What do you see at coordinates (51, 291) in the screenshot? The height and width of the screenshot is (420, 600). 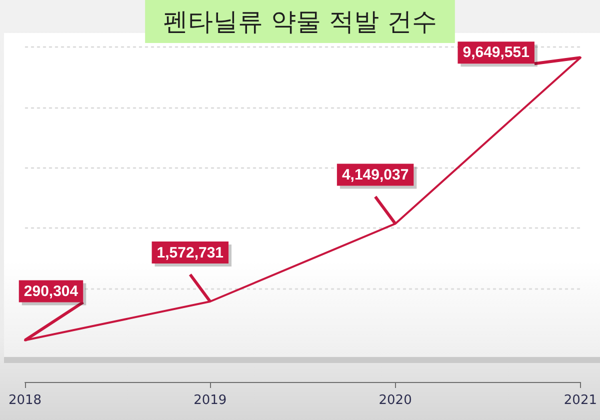 I see `data-label: 290,304` at bounding box center [51, 291].